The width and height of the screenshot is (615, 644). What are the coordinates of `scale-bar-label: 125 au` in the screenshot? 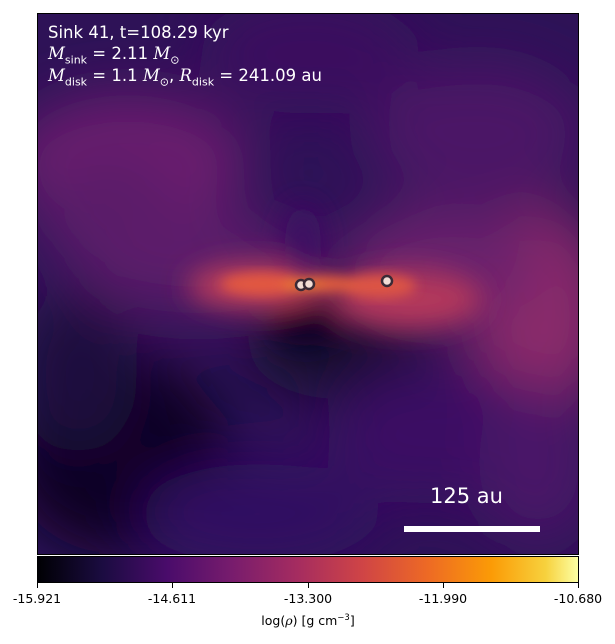 It's located at (466, 496).